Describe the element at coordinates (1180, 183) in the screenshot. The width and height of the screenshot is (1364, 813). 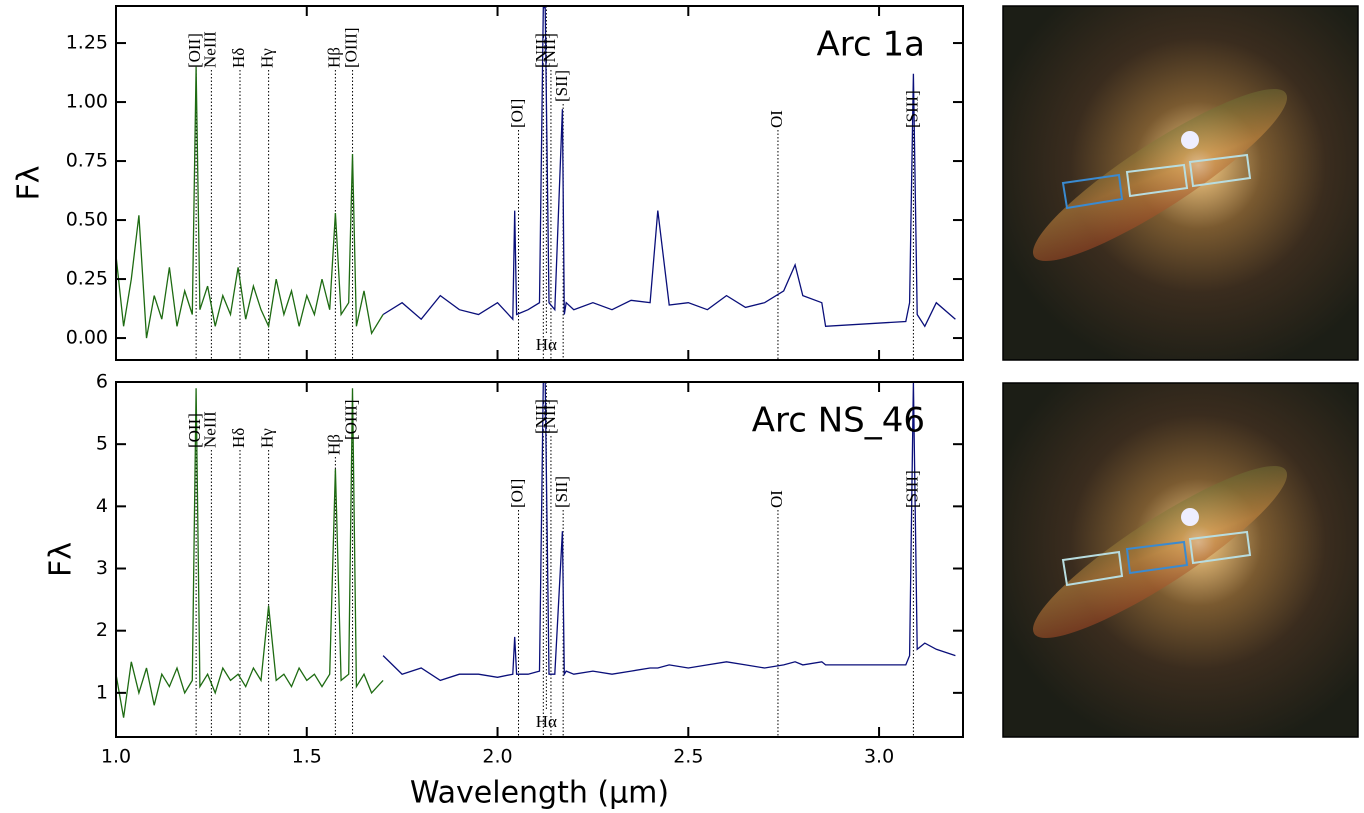
I see `image-top` at that location.